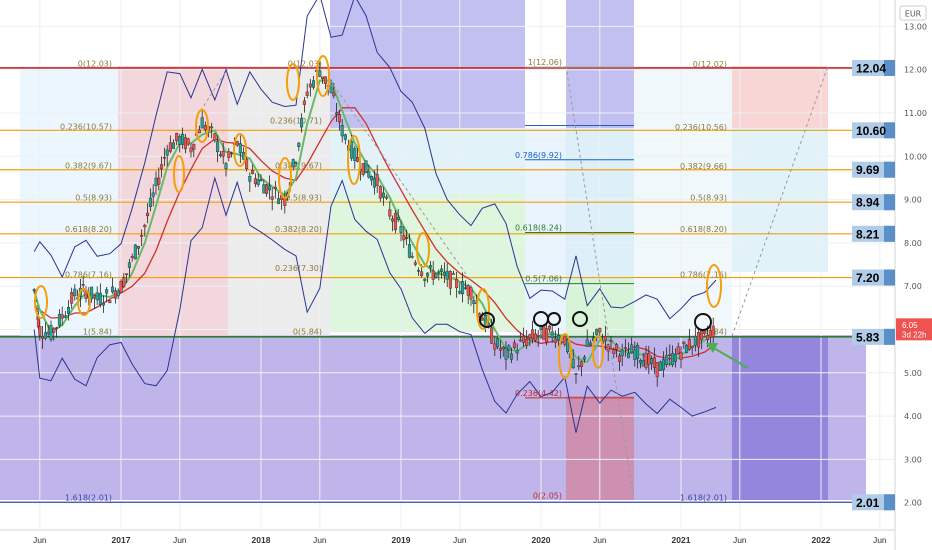 Image resolution: width=932 pixels, height=550 pixels. Describe the element at coordinates (547, 496) in the screenshot. I see `fib-level-label: 0(2.05)` at that location.